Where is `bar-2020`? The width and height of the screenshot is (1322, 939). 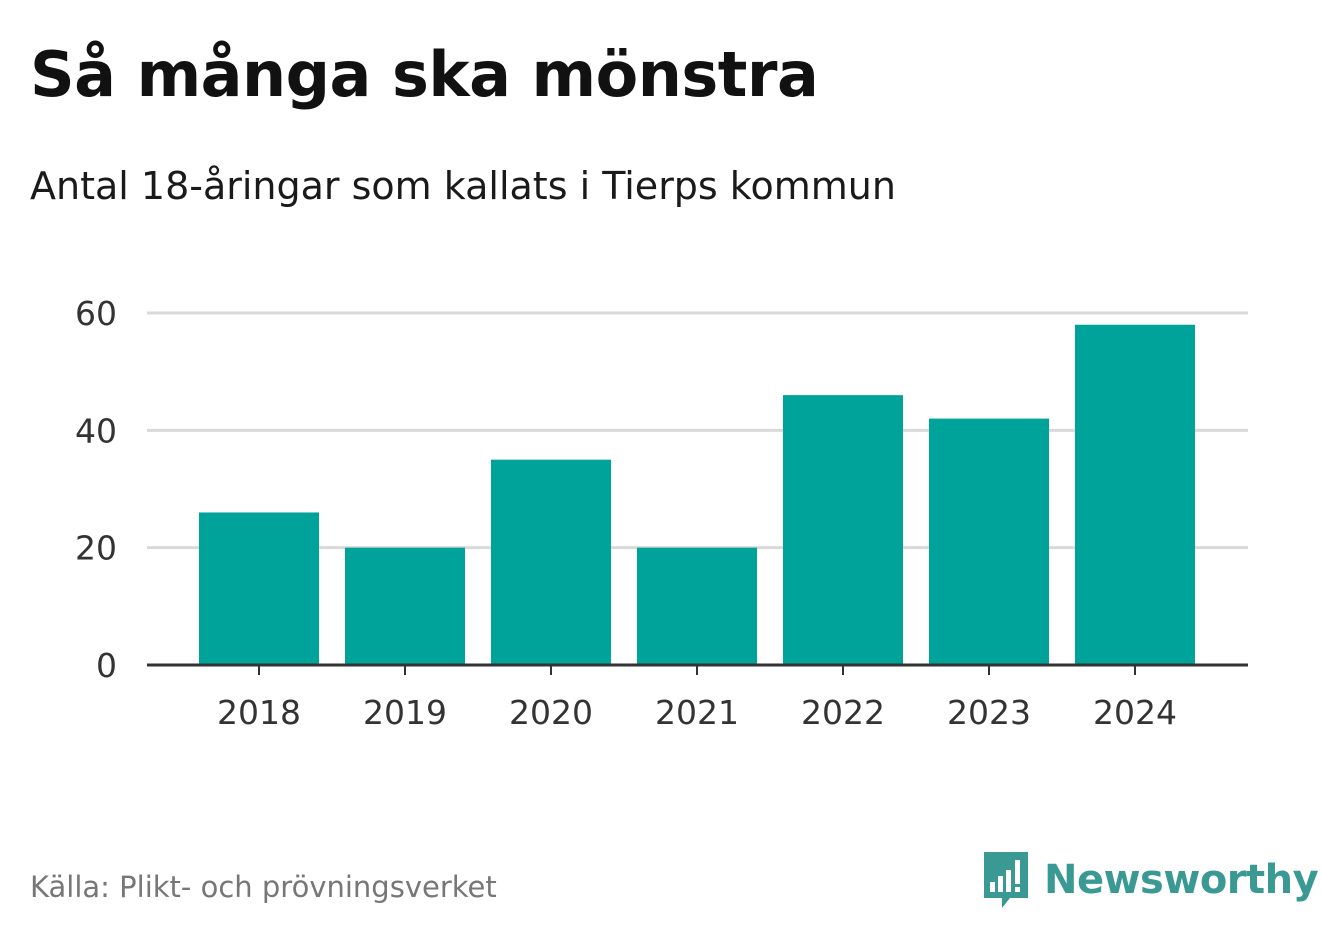 bar-2020 is located at coordinates (551, 562).